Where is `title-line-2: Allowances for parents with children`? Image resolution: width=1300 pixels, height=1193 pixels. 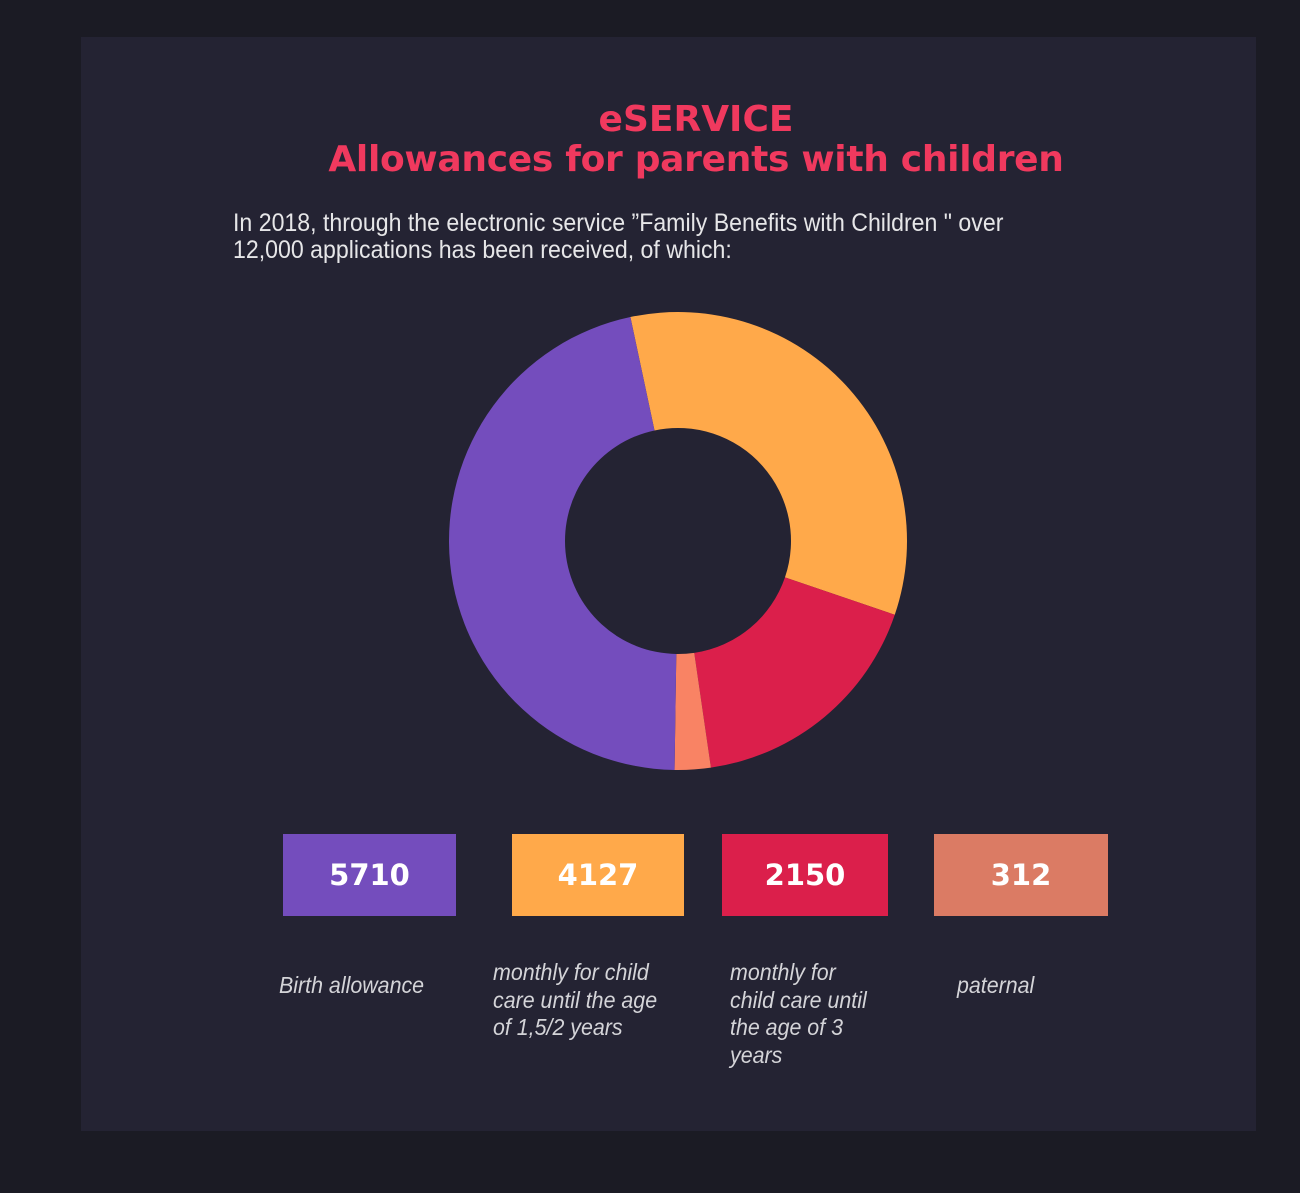 title-line-2: Allowances for parents with children is located at coordinates (696, 159).